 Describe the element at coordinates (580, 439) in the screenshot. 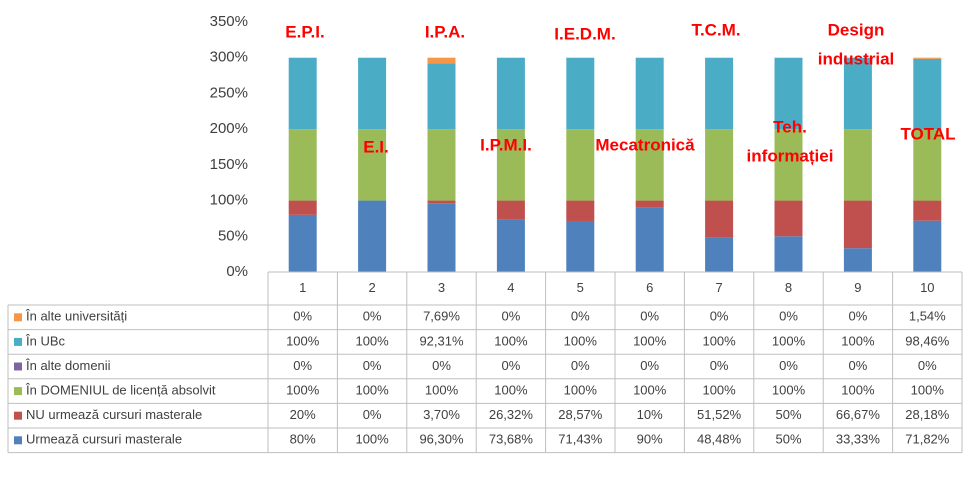

I see `table-cell: 71,43%` at that location.